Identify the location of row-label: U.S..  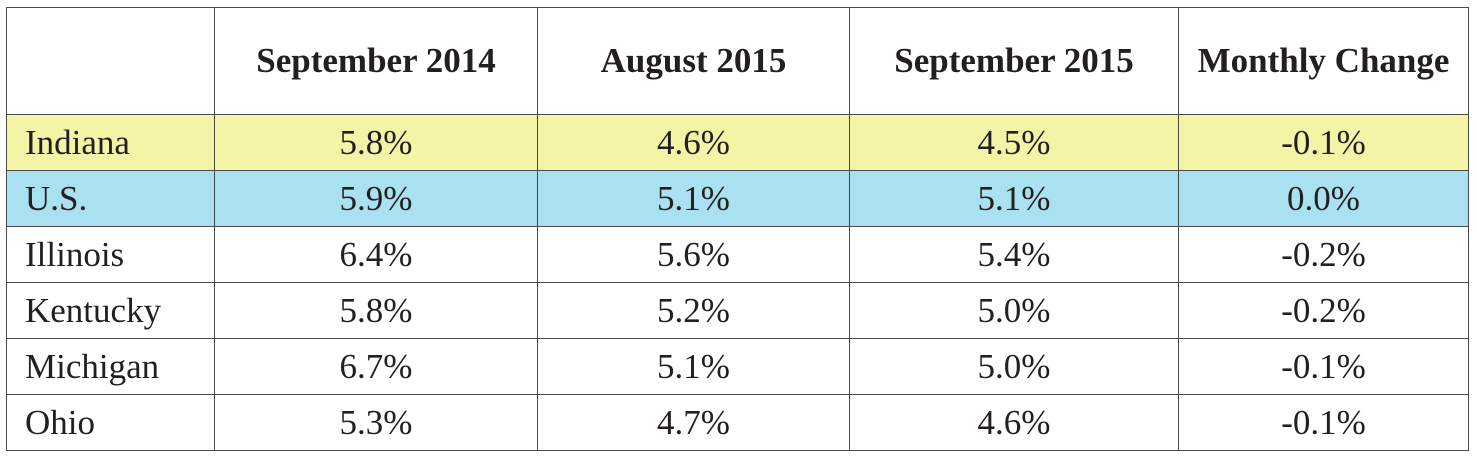
(110, 198).